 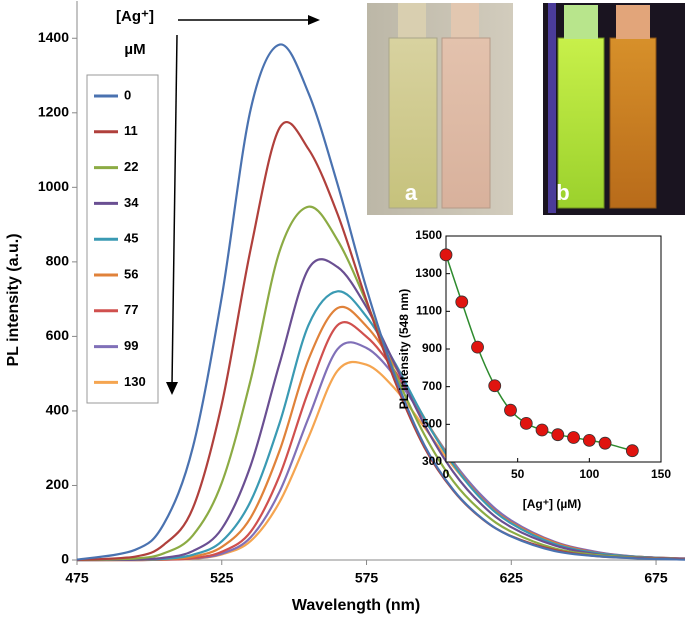 What do you see at coordinates (131, 130) in the screenshot?
I see `legend-label: 11` at bounding box center [131, 130].